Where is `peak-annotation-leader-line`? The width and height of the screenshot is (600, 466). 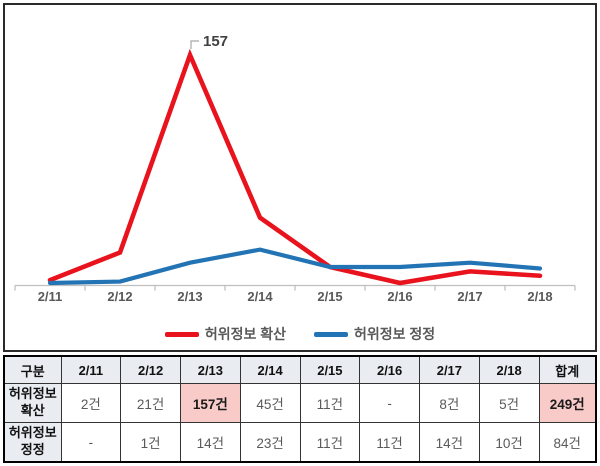 peak-annotation-leader-line is located at coordinates (194, 44).